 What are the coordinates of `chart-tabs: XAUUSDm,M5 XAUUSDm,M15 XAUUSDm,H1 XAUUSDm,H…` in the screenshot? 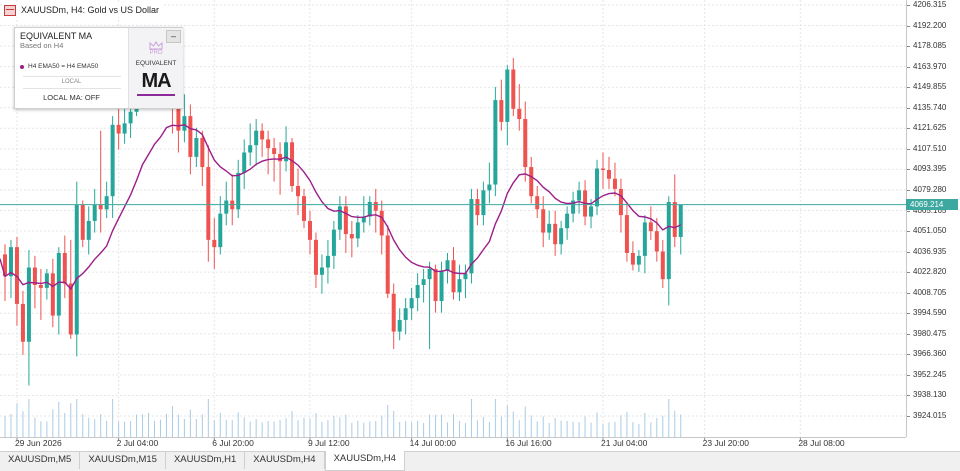 It's located at (480, 461).